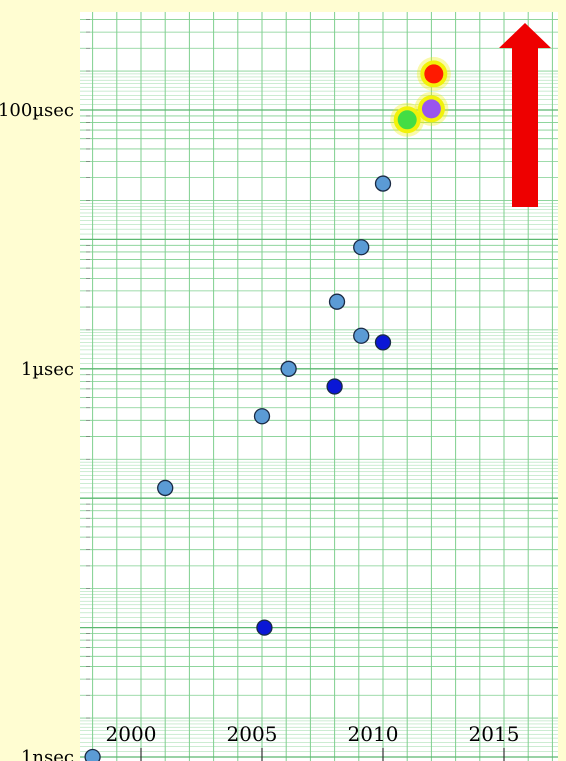  Describe the element at coordinates (373, 734) in the screenshot. I see `x-tick-label: 2010` at that location.